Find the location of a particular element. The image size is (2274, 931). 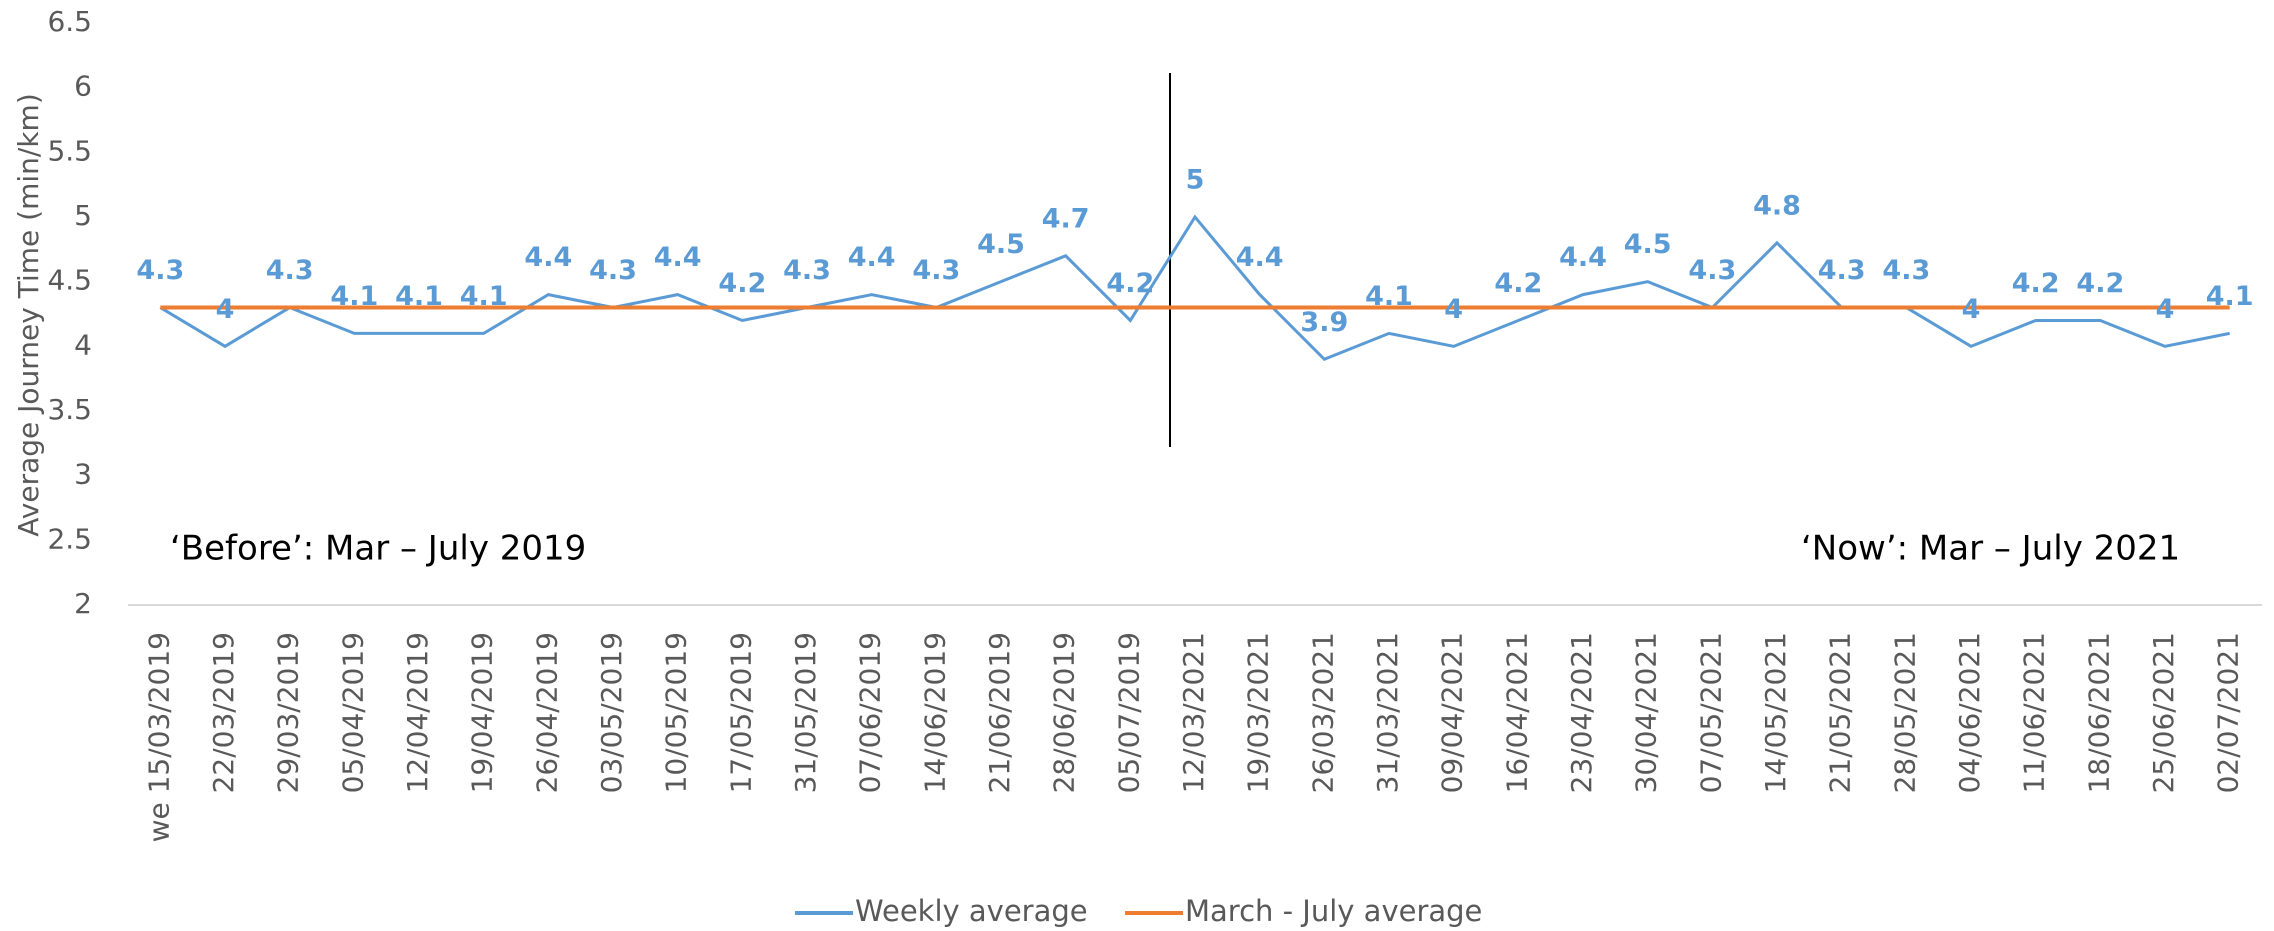

x-tick-label: 07/06/2019 is located at coordinates (870, 712).